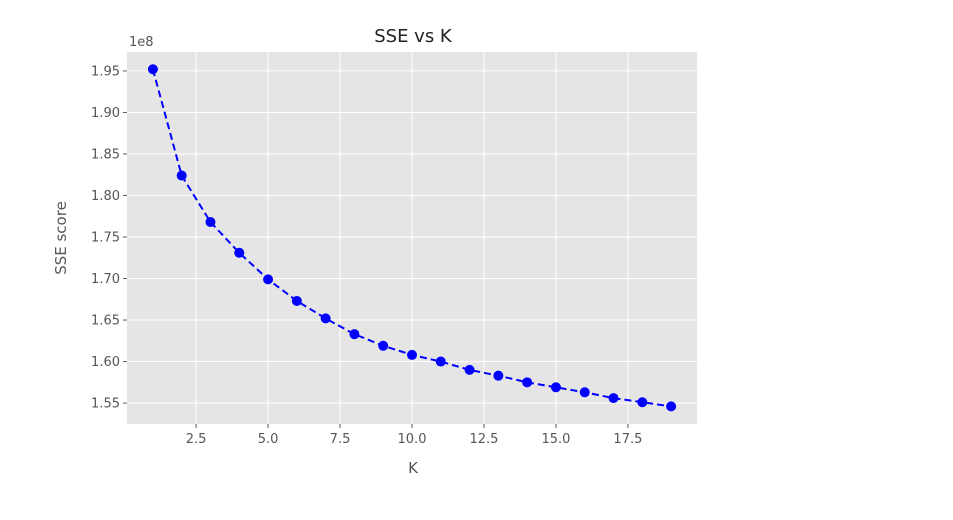 The image size is (953, 520). What do you see at coordinates (105, 238) in the screenshot?
I see `y-tick-label: 1.75` at bounding box center [105, 238].